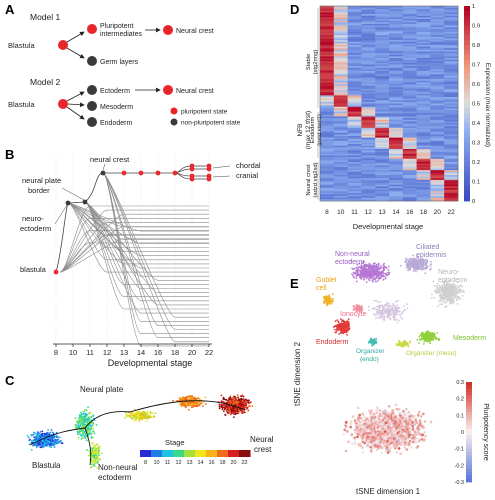  Describe the element at coordinates (247, 175) in the screenshot. I see `label-cranial: cranial` at that location.